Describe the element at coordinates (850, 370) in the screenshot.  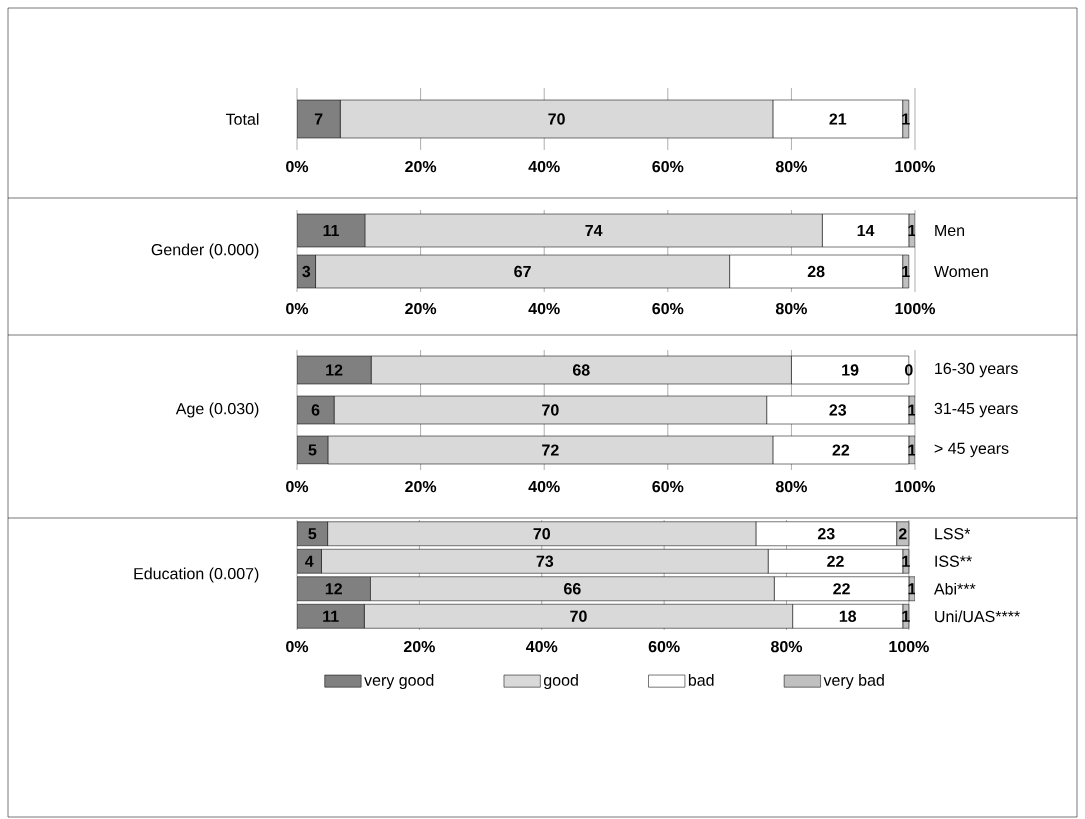
I see `data-label: 19` at that location.